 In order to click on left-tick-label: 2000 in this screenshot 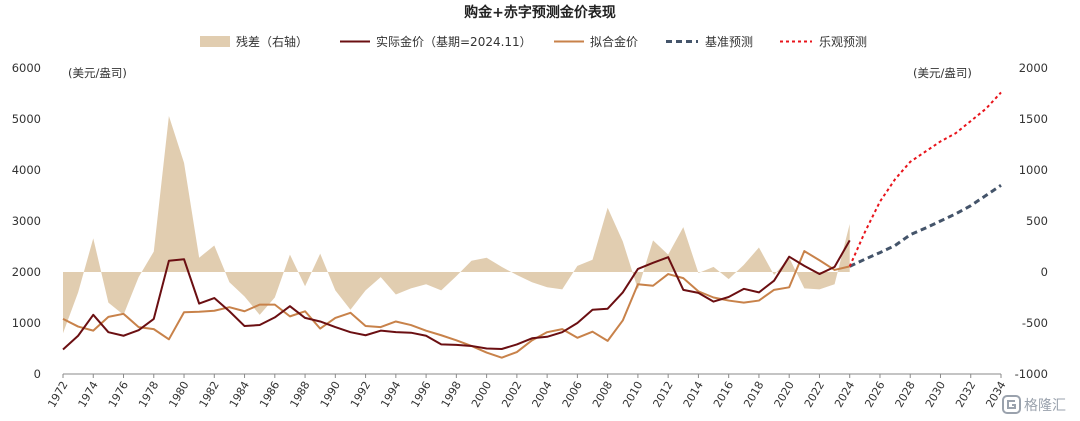, I will do `click(26, 272)`.